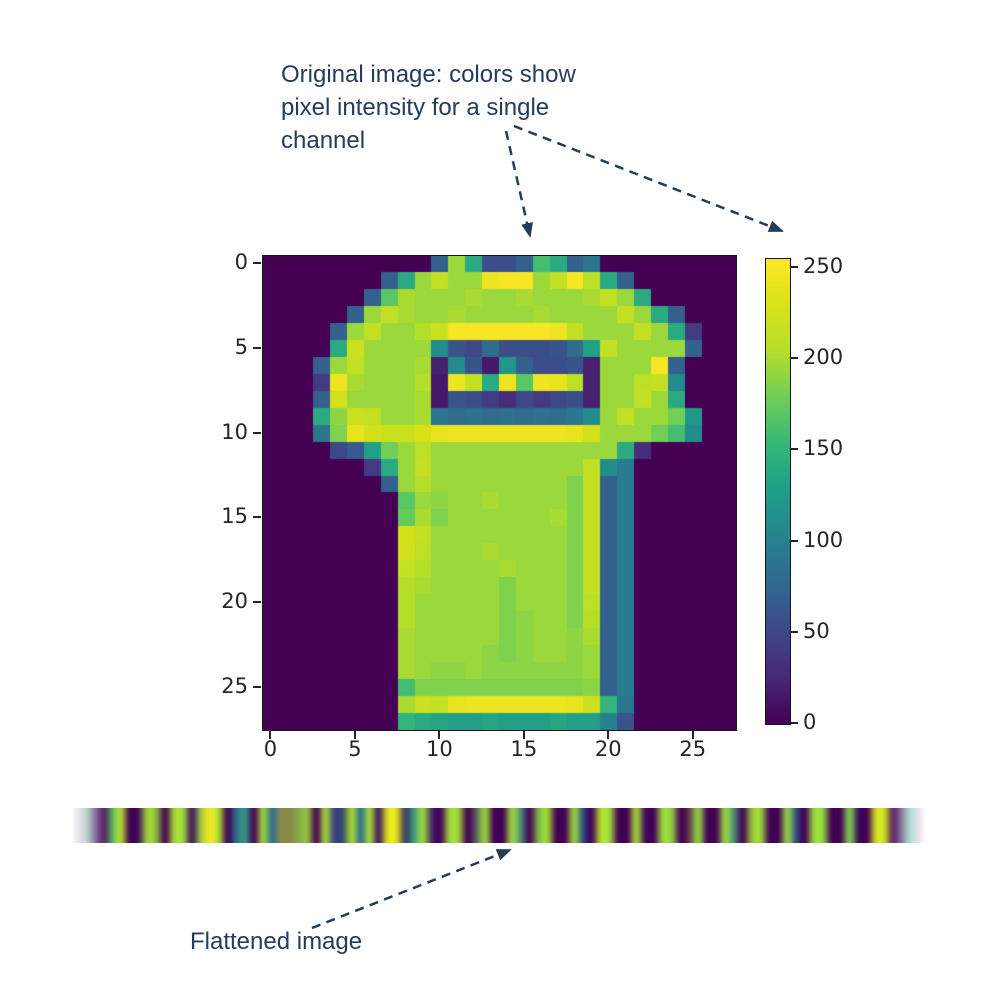  I want to click on colorbar, so click(778, 491).